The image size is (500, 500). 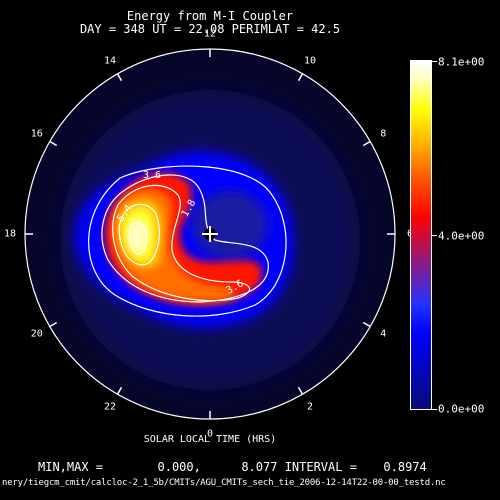 I want to click on contour-lines, so click(x=187, y=241).